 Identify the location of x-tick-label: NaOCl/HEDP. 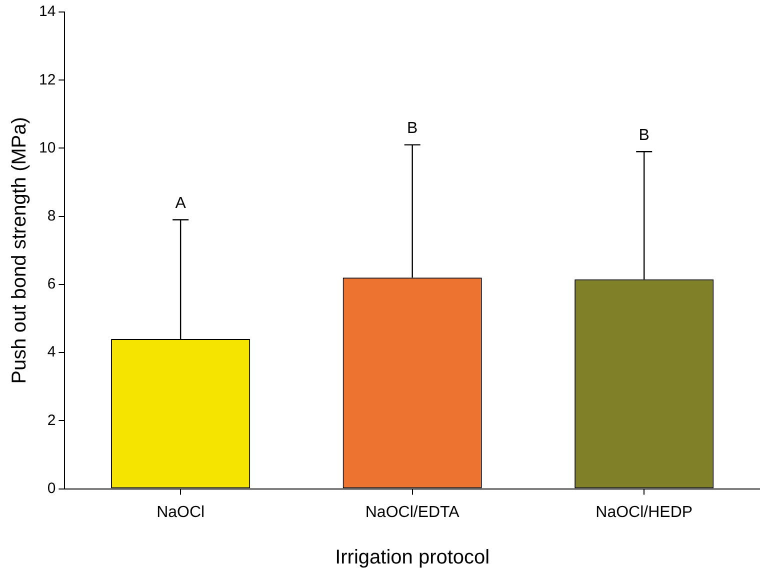
(644, 512).